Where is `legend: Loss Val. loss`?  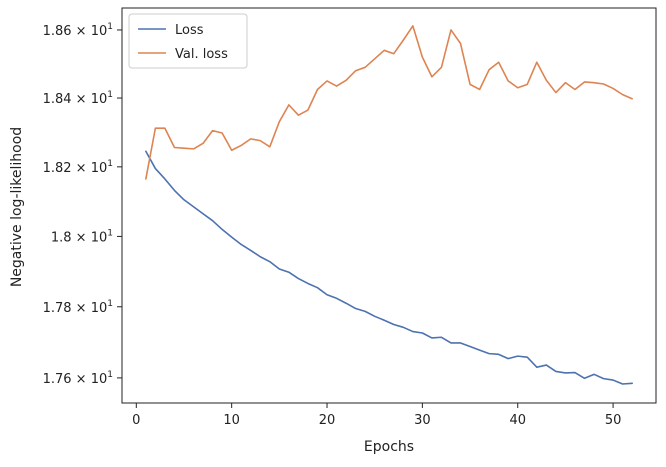 legend: Loss Val. loss is located at coordinates (188, 41).